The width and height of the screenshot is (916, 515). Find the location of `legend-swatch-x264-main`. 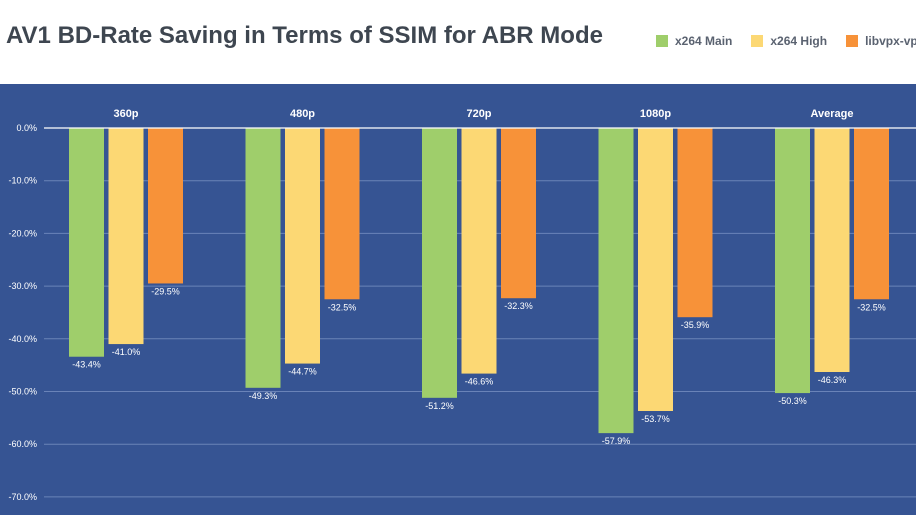

legend-swatch-x264-main is located at coordinates (662, 41).